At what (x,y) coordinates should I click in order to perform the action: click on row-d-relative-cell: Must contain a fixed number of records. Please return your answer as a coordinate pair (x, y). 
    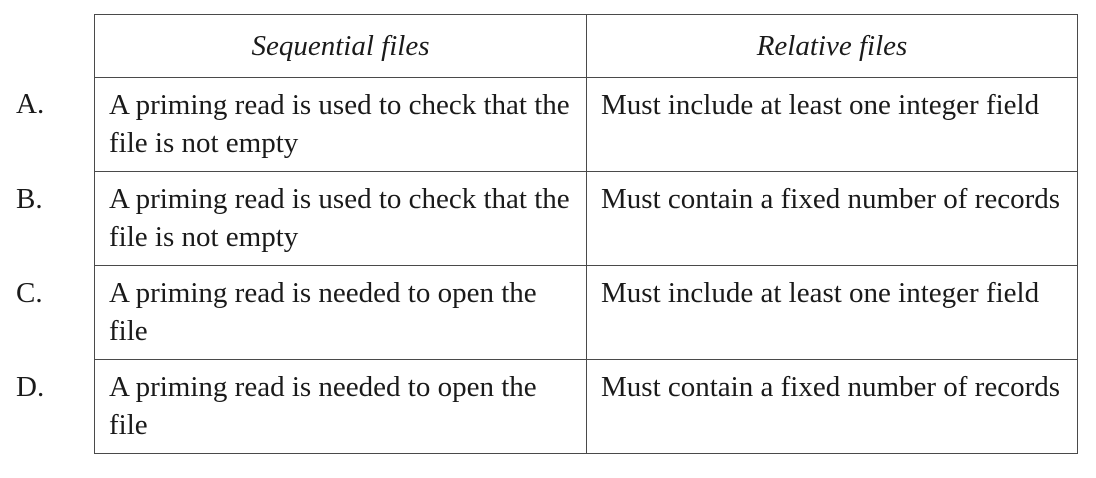
    Looking at the image, I should click on (832, 406).